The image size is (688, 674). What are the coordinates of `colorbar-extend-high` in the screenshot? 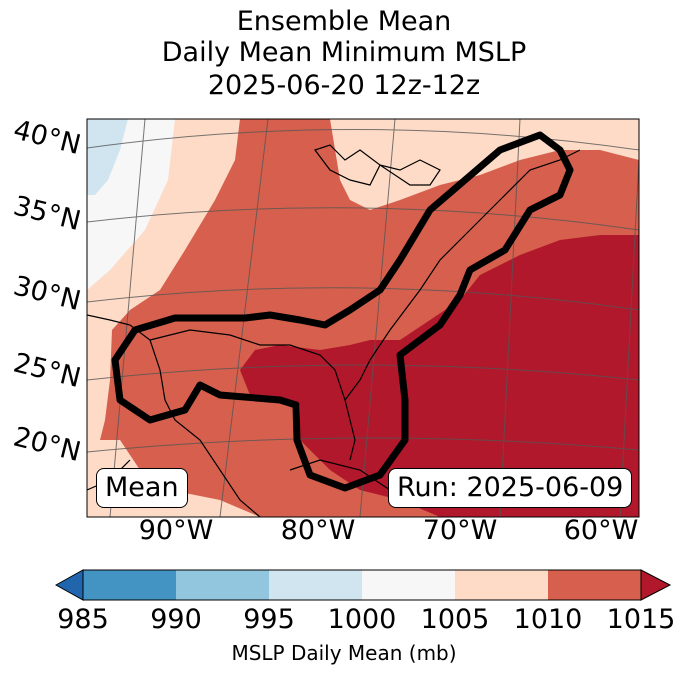 It's located at (656, 585).